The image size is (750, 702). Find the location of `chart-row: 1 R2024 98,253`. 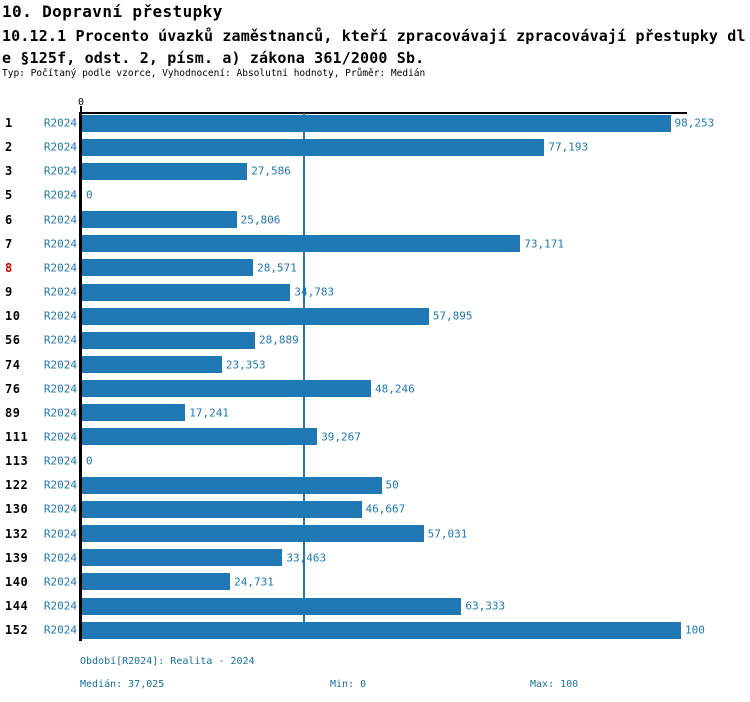

chart-row: 1 R2024 98,253 is located at coordinates (375, 123).